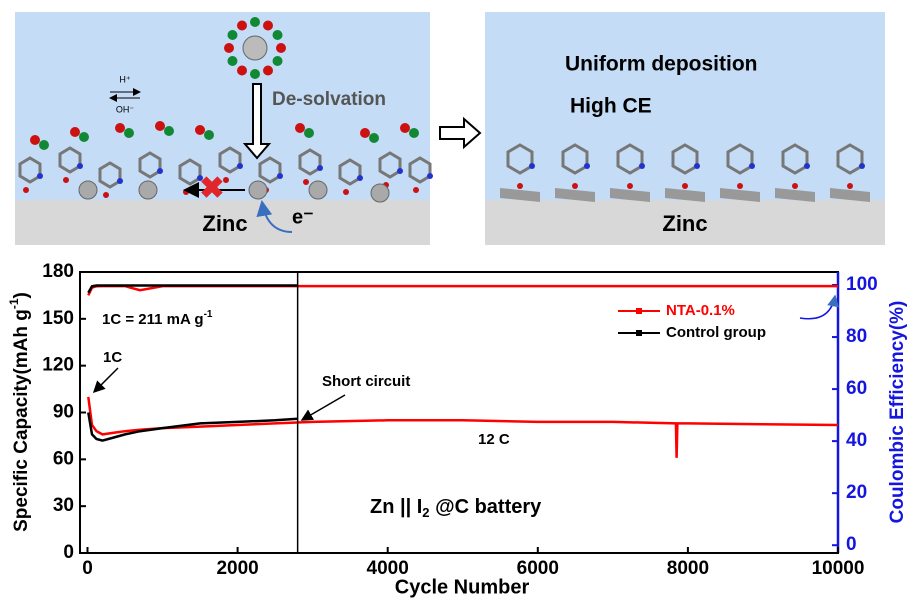 The width and height of the screenshot is (920, 604). Describe the element at coordinates (124, 79) in the screenshot. I see `reaction-forward: H⁺` at that location.